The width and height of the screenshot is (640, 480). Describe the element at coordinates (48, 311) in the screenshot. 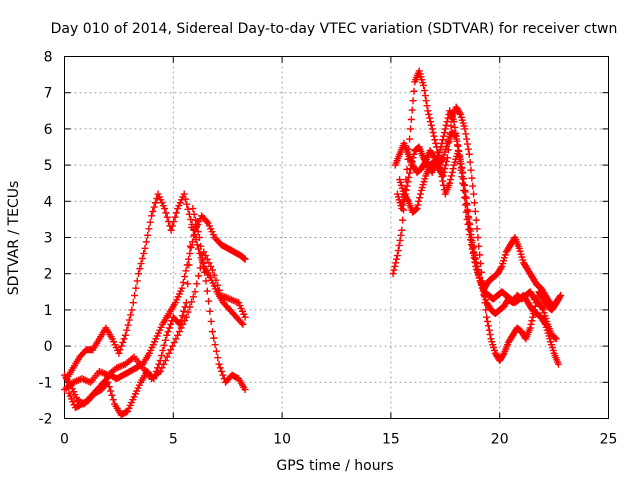

I see `y-tick-label: 1` at that location.